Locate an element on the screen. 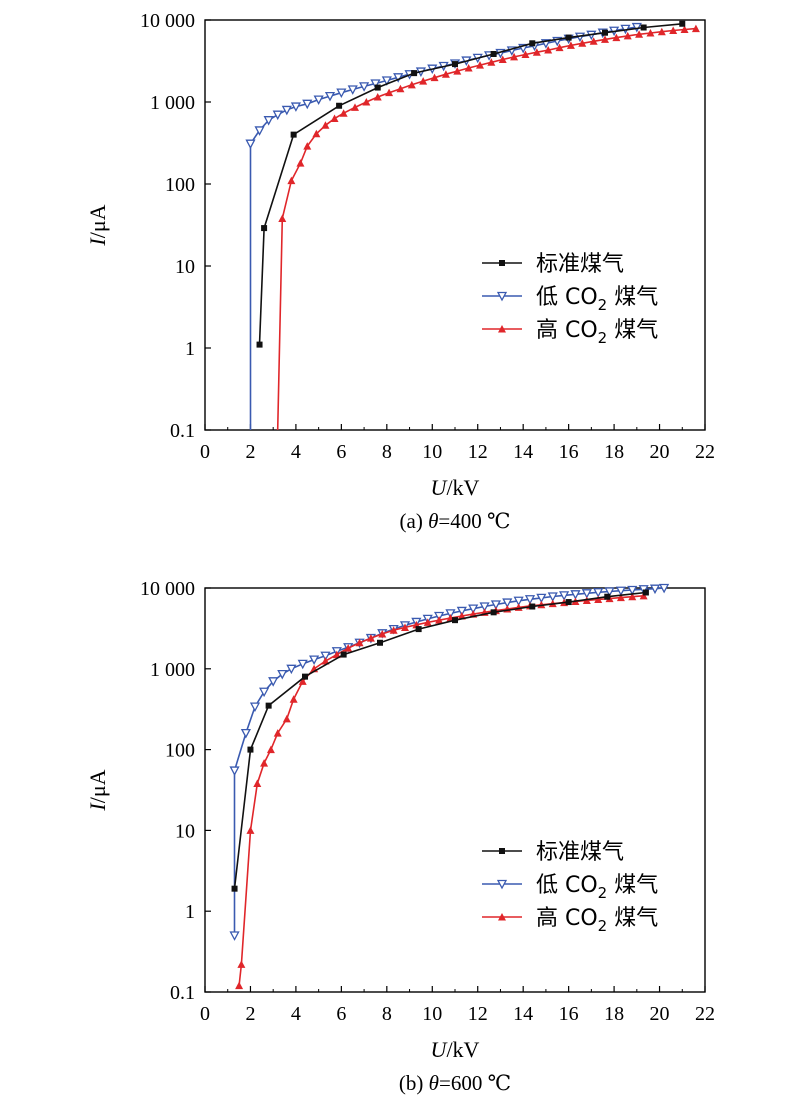 The image size is (800, 1102). x-tick-label: 14 is located at coordinates (523, 1014).